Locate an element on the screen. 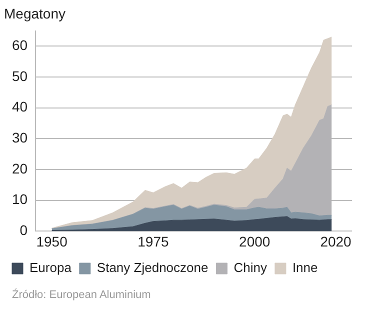  y-tick-label: 10 is located at coordinates (20, 199).